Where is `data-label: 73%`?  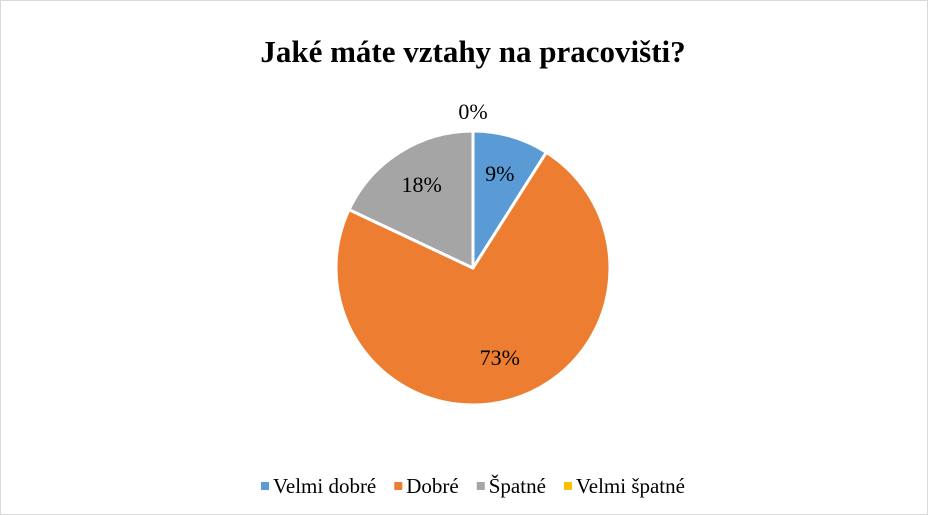
data-label: 73% is located at coordinates (500, 357).